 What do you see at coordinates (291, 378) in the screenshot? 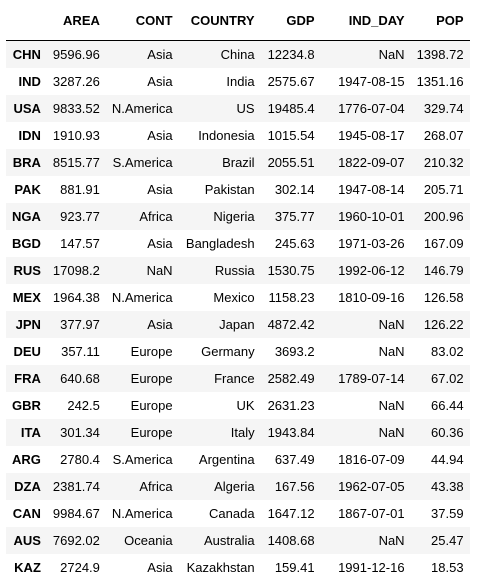
I see `cell-gdp: 2582.49` at bounding box center [291, 378].